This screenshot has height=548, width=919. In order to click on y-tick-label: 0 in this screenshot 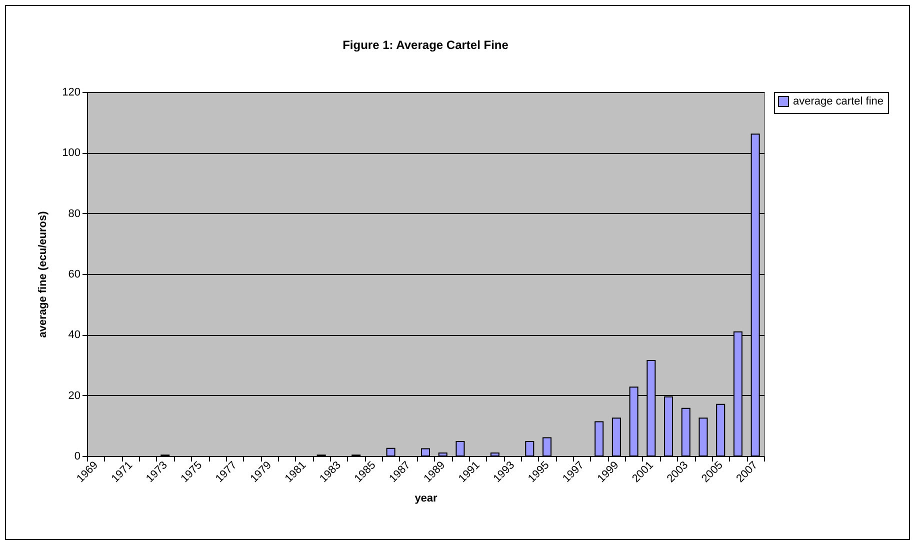, I will do `click(77, 456)`.